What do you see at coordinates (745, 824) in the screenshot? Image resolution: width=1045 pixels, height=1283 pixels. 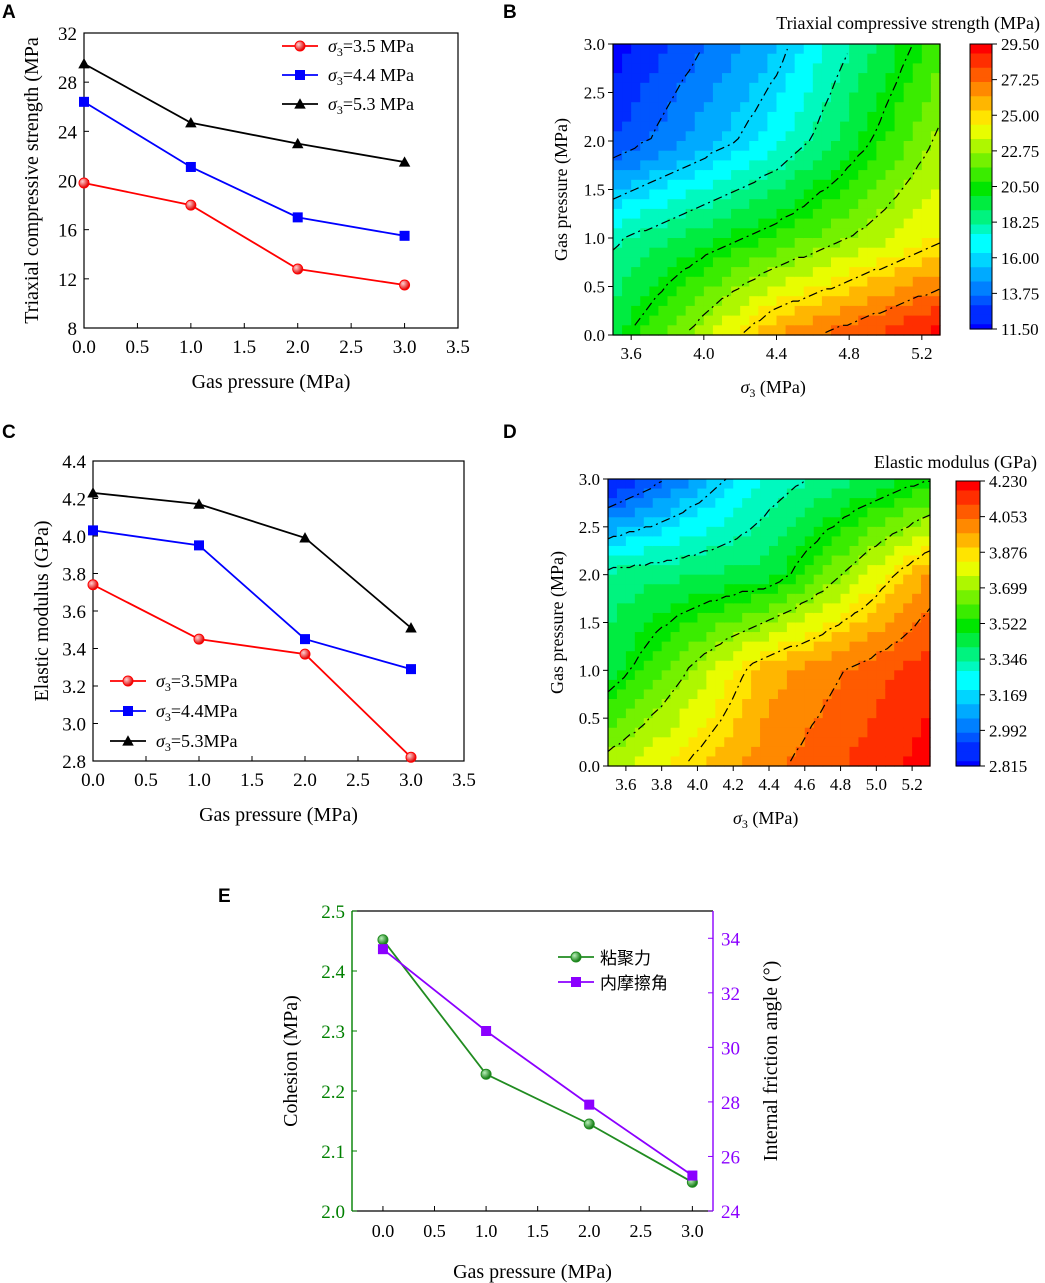 I see `x-axis-label-sub: 3` at bounding box center [745, 824].